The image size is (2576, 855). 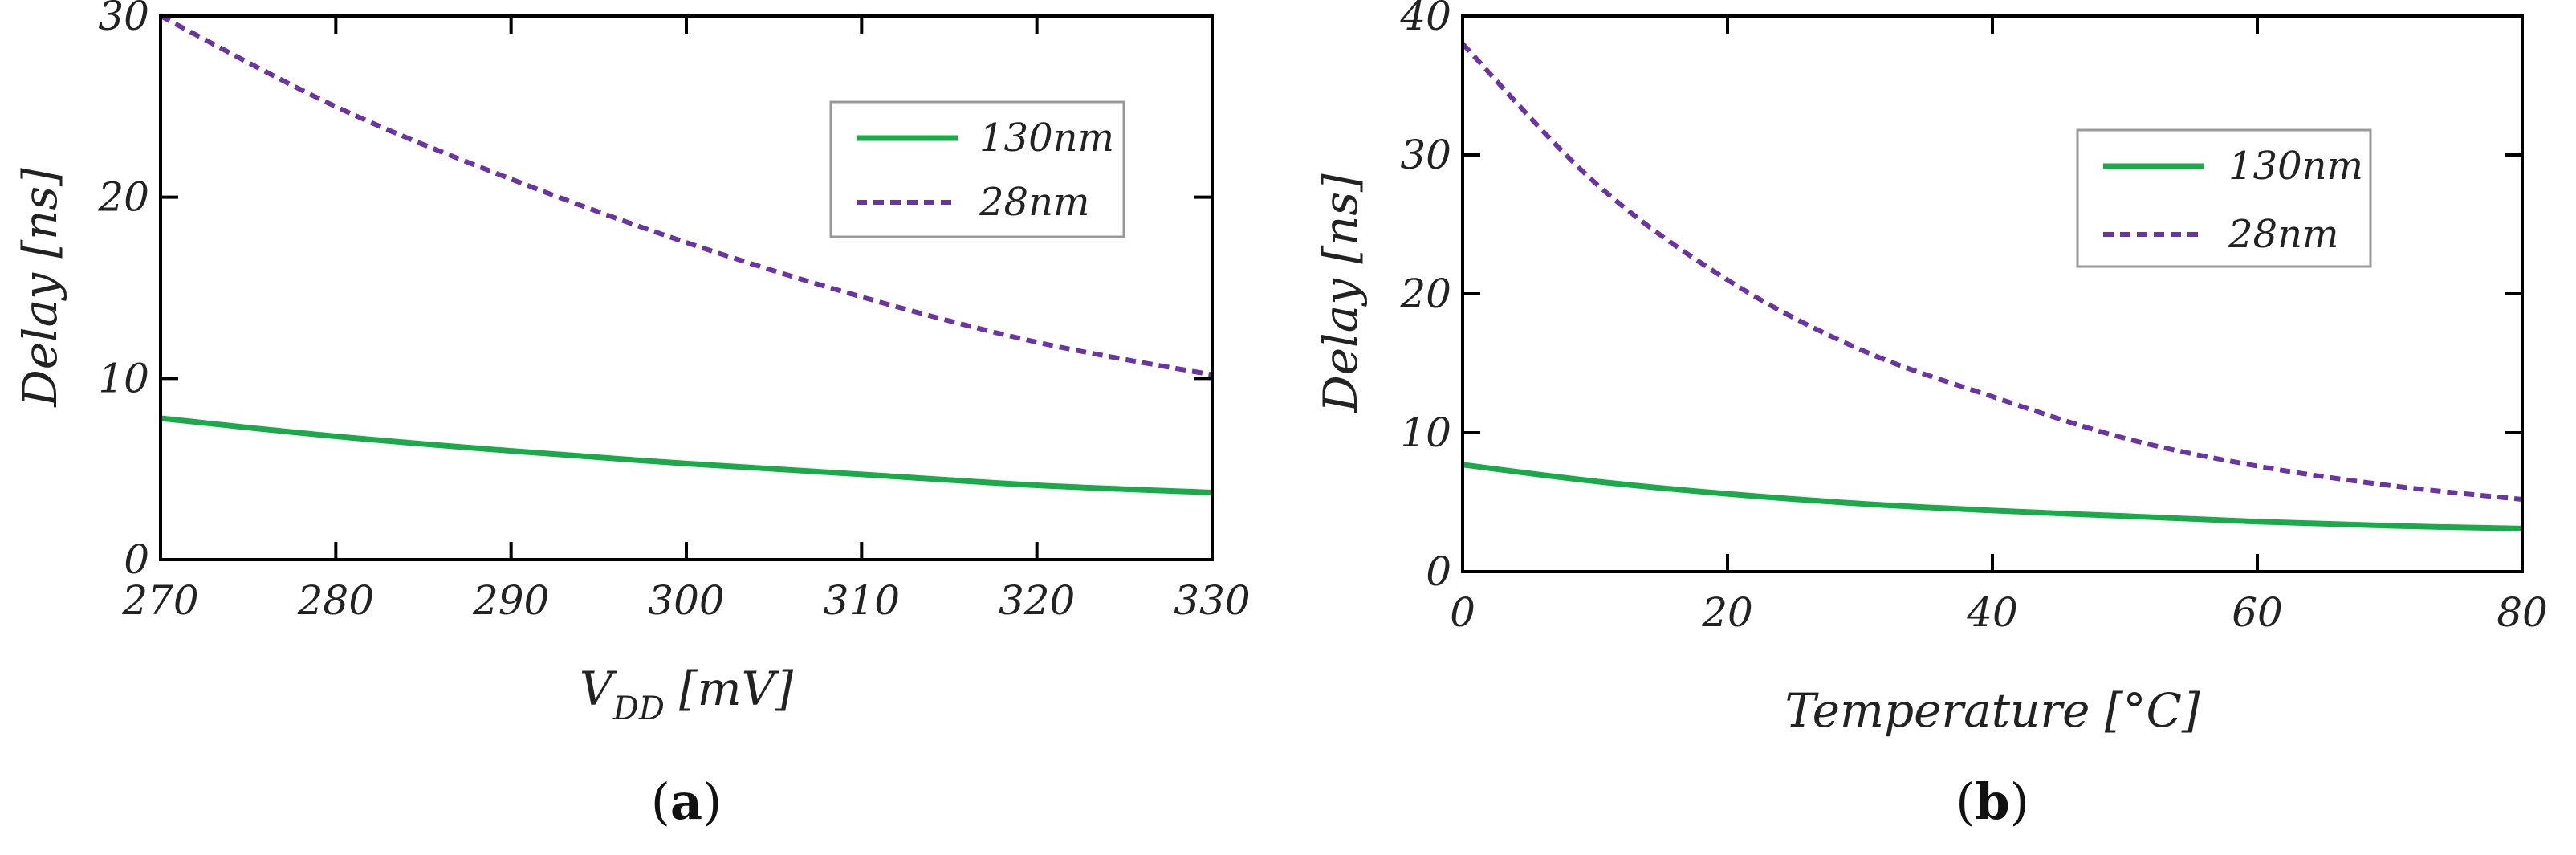 What do you see at coordinates (686, 455) in the screenshot?
I see `panel-a-series-130nm` at bounding box center [686, 455].